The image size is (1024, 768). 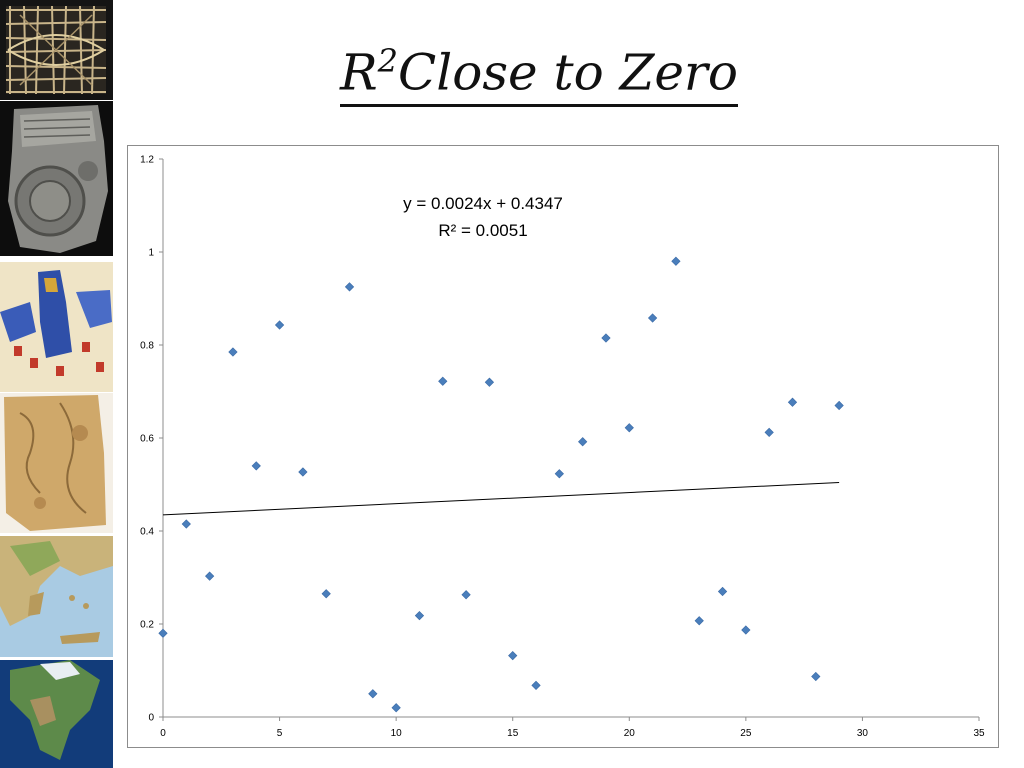 What do you see at coordinates (501, 499) in the screenshot?
I see `trendline` at bounding box center [501, 499].